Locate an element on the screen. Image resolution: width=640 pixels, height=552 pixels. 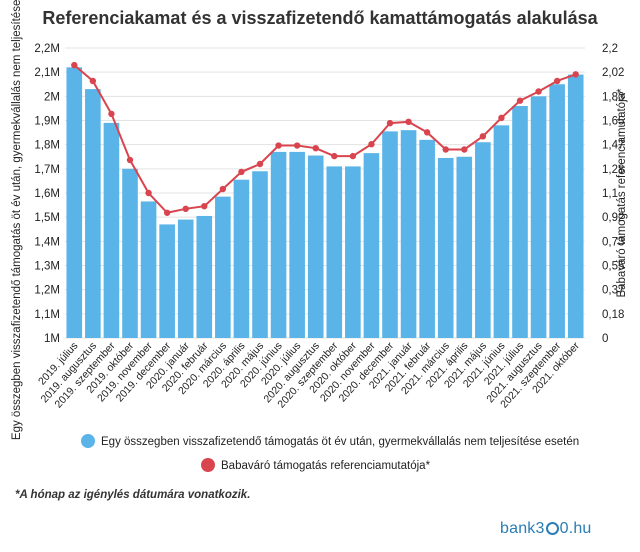
left-tick-label: 1,9M is located at coordinates (47, 122).